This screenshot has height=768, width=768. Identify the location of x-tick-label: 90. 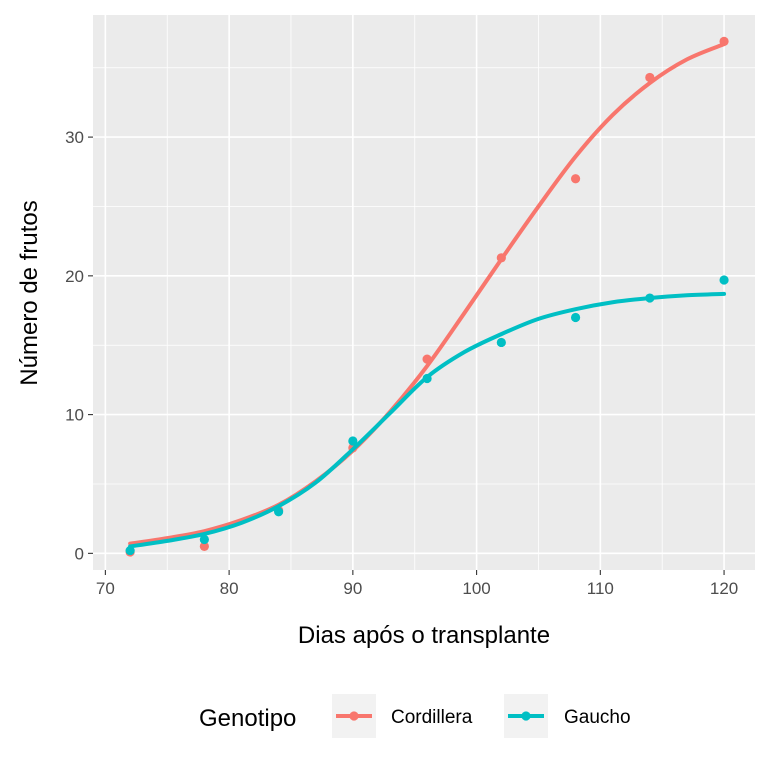
(352, 588).